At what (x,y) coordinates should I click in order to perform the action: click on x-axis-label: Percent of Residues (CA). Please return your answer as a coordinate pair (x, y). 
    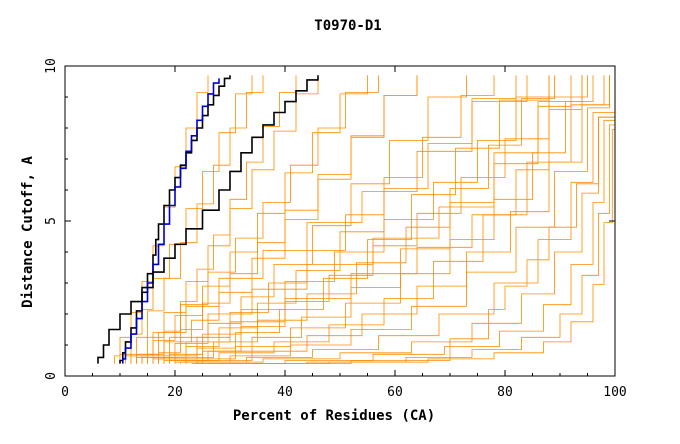
    Looking at the image, I should click on (334, 416).